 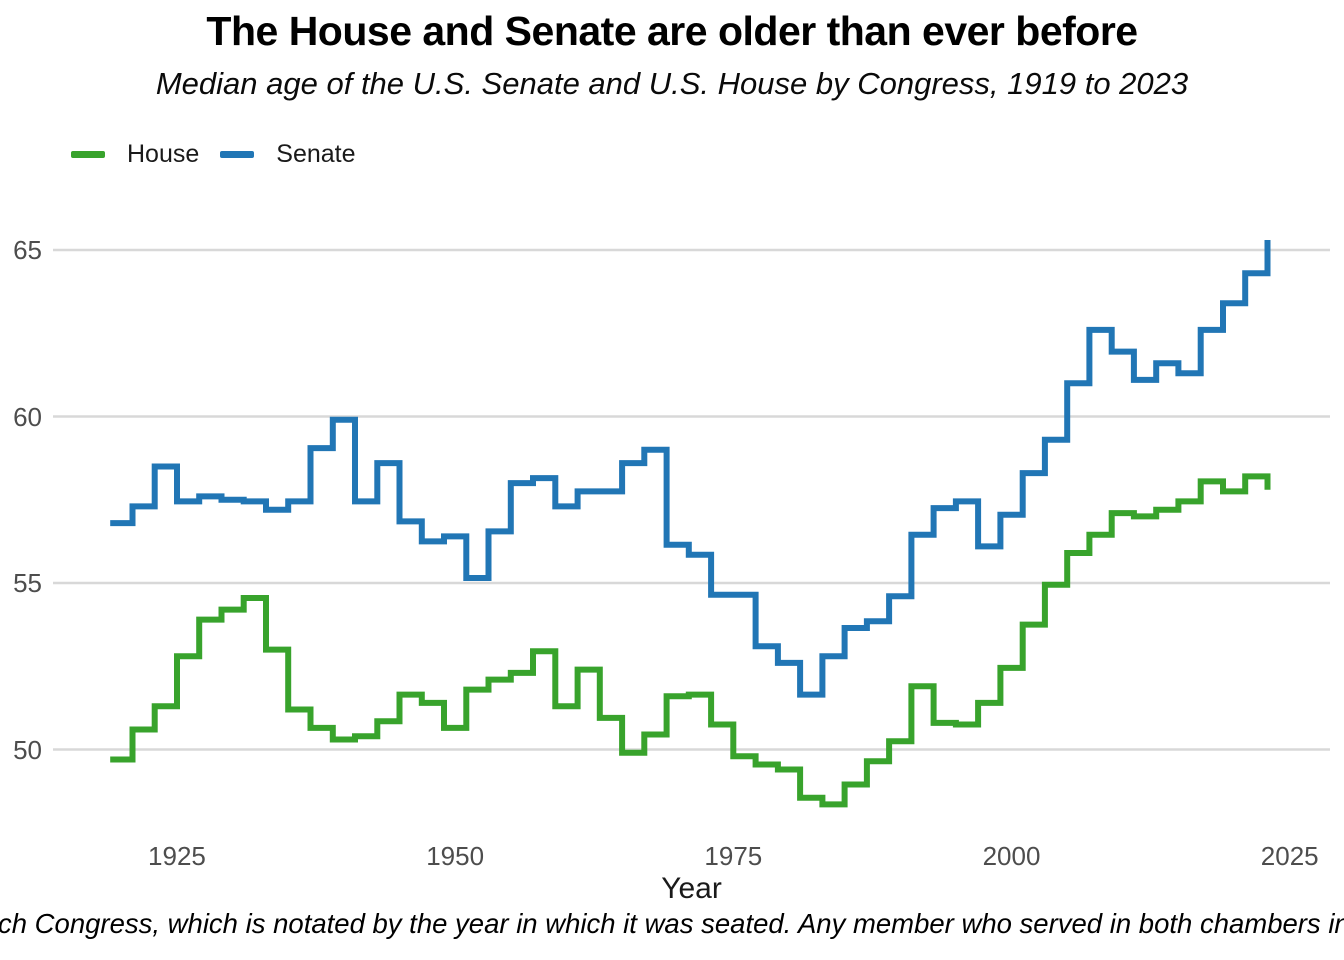 I want to click on x-axis-title: Year, so click(x=691, y=888).